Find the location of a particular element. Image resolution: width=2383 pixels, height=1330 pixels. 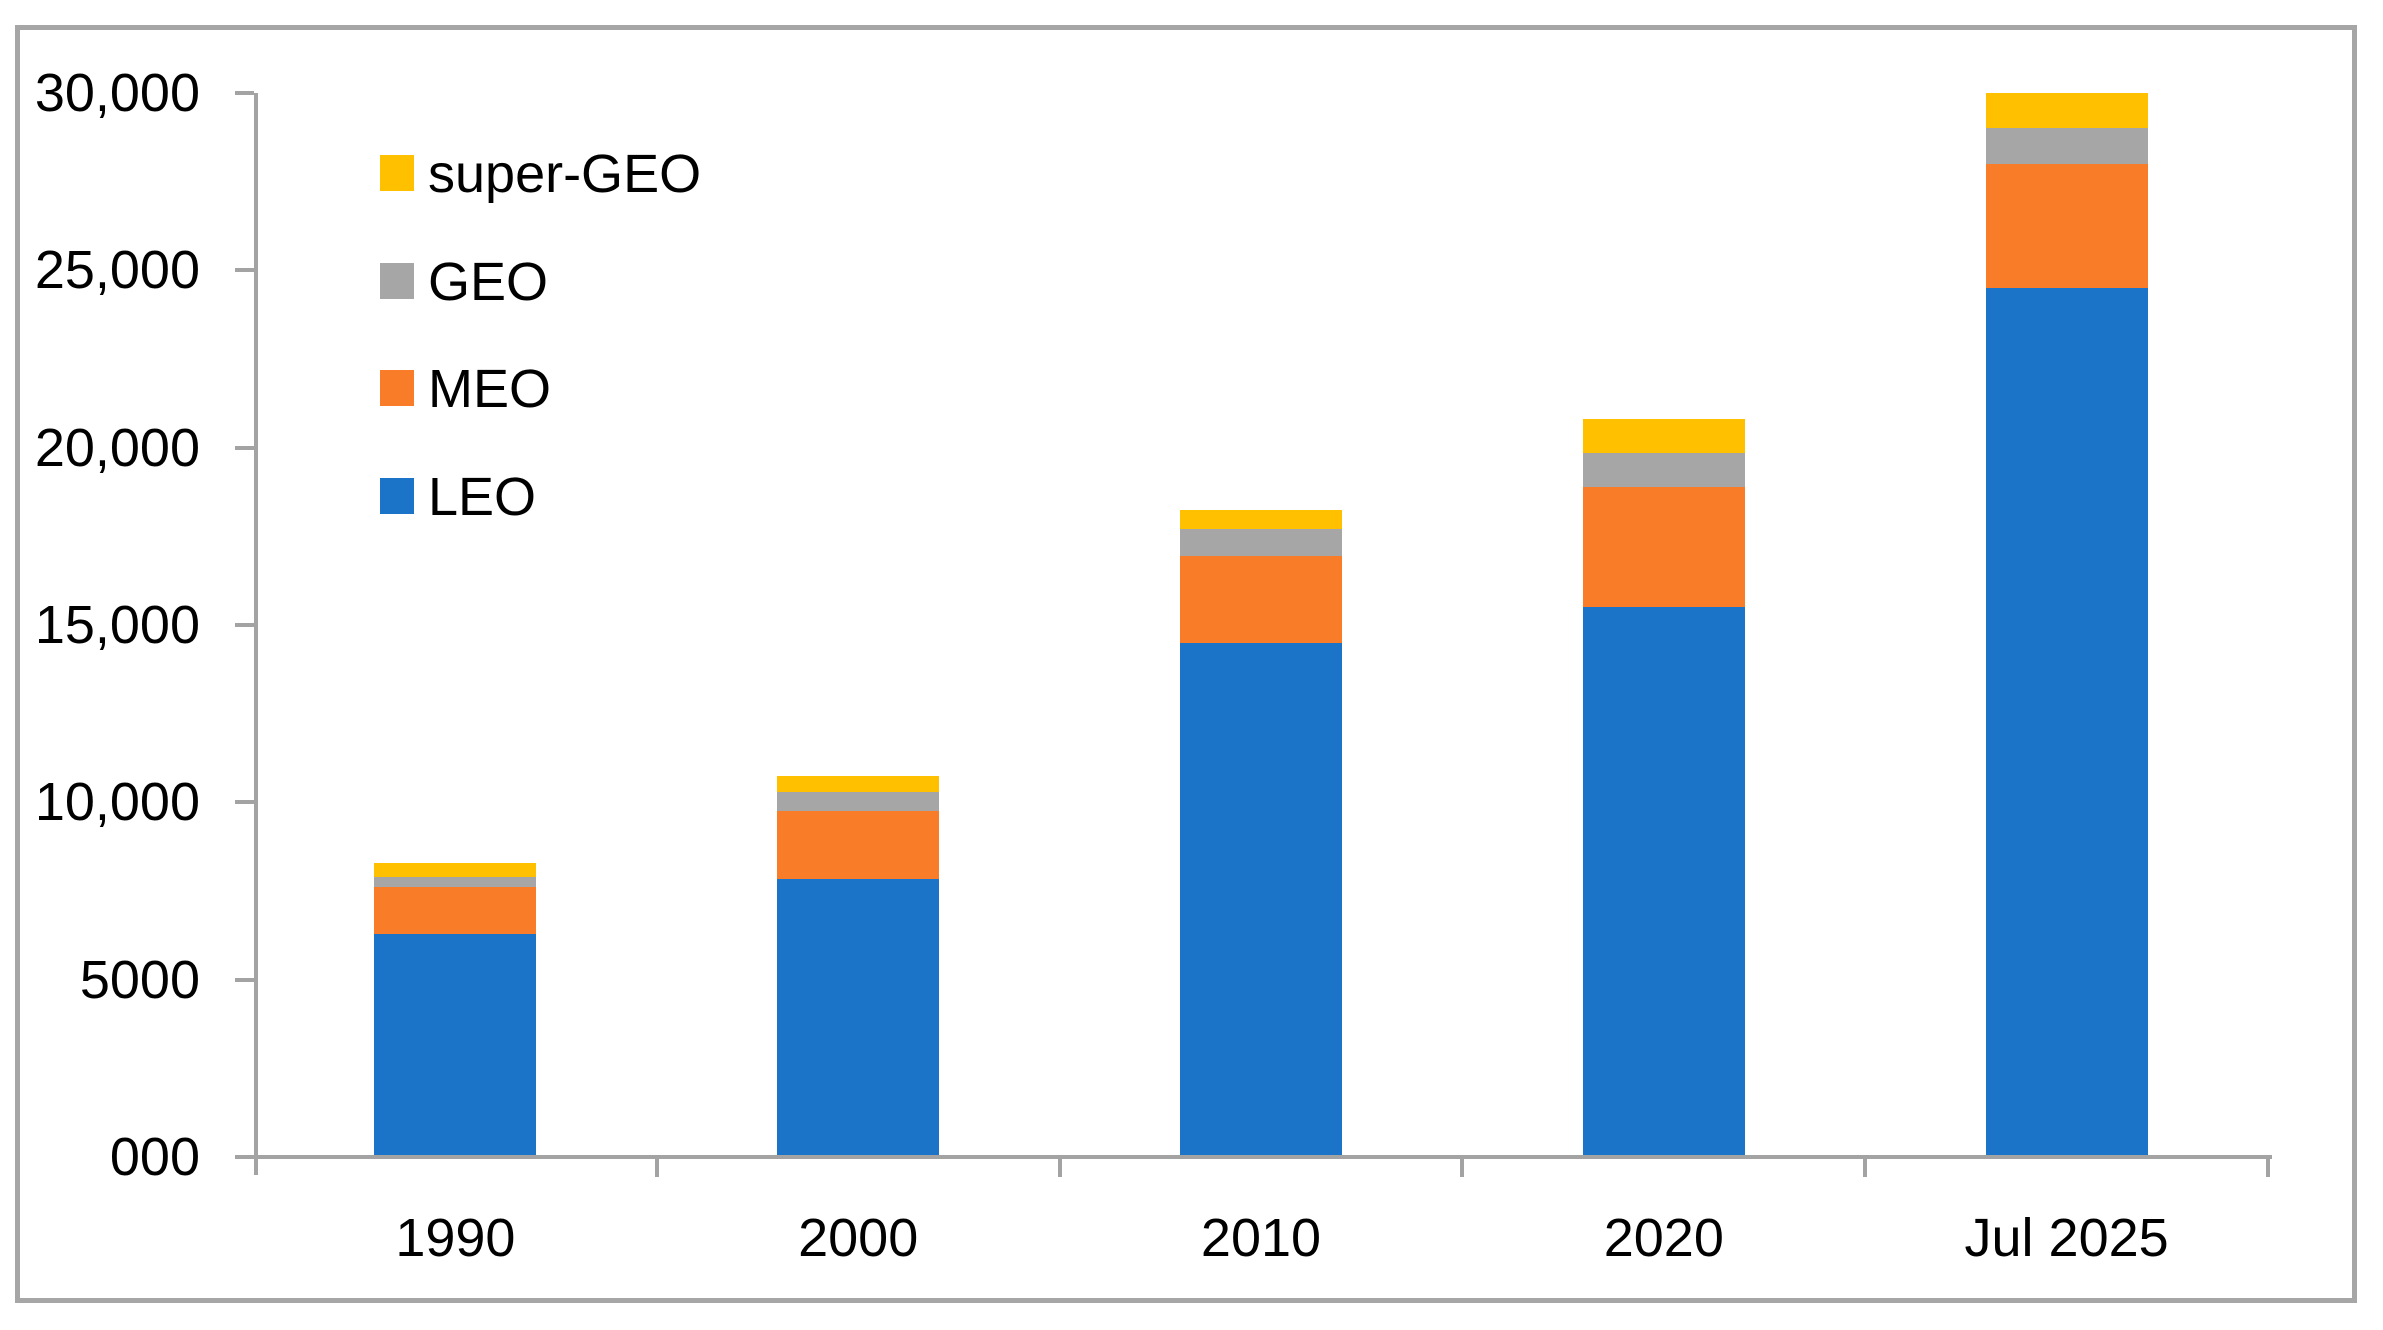

bar-segment-LEO-2020 is located at coordinates (1663, 882).